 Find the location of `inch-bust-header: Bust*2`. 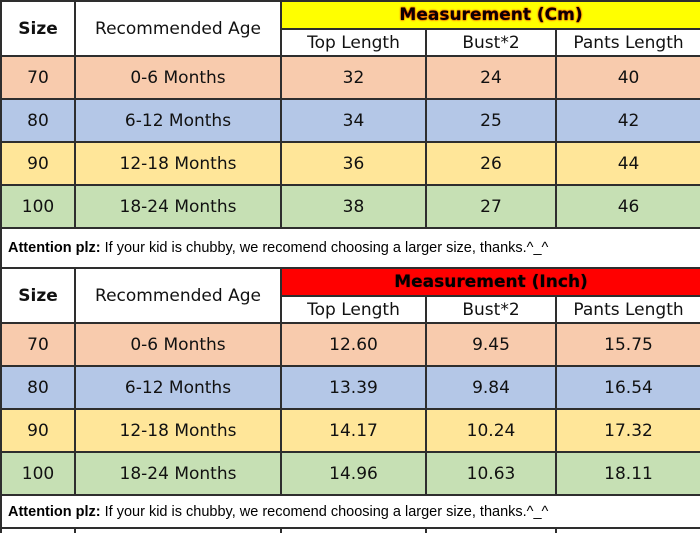

inch-bust-header: Bust*2 is located at coordinates (491, 309).